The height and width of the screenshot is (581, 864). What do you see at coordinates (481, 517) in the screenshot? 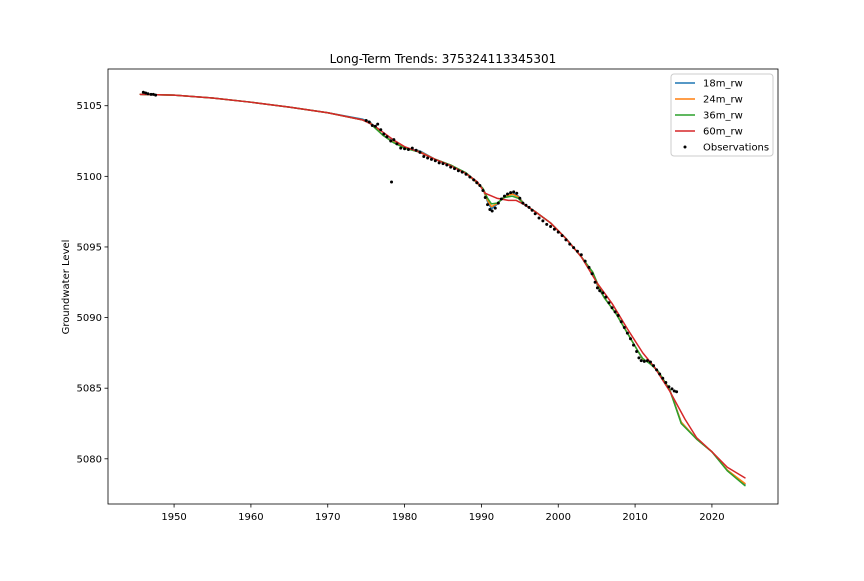
I see `x-tick-label: 1990` at bounding box center [481, 517].